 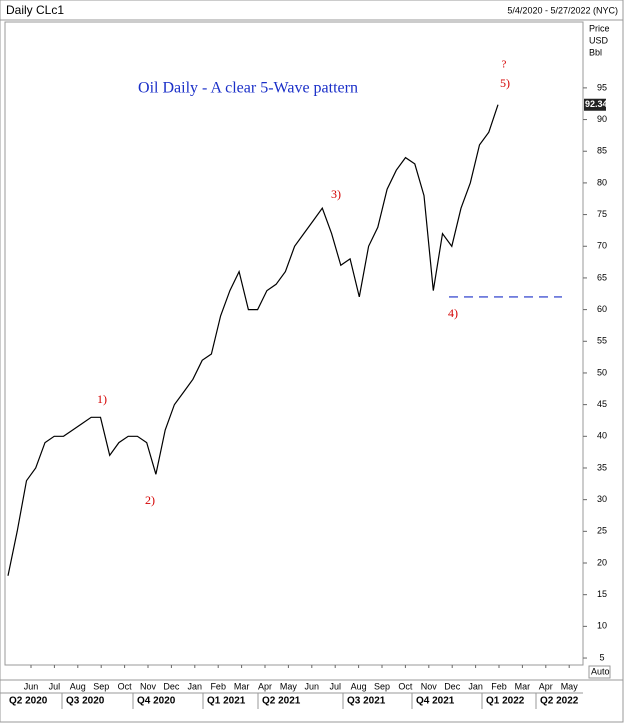 What do you see at coordinates (602, 309) in the screenshot?
I see `y-tick-label: 60` at bounding box center [602, 309].